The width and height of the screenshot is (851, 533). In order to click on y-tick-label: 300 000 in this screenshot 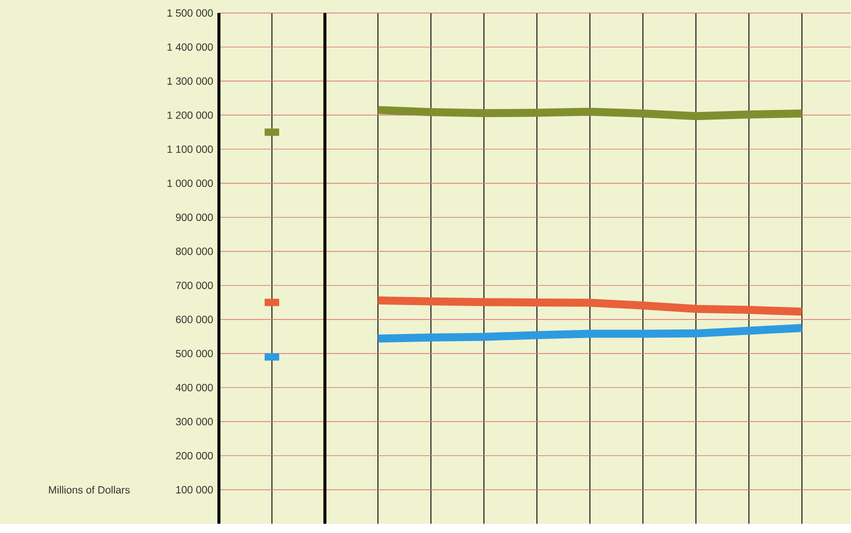, I will do `click(194, 422)`.